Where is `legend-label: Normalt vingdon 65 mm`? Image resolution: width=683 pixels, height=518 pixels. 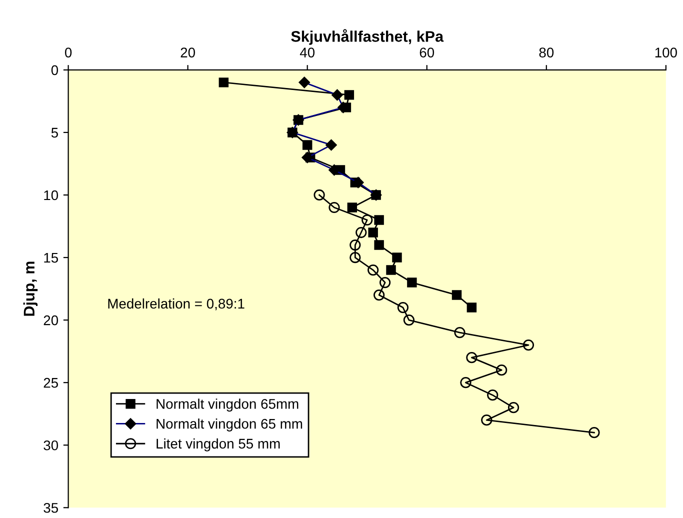
legend-label: Normalt vingdon 65 mm is located at coordinates (229, 425).